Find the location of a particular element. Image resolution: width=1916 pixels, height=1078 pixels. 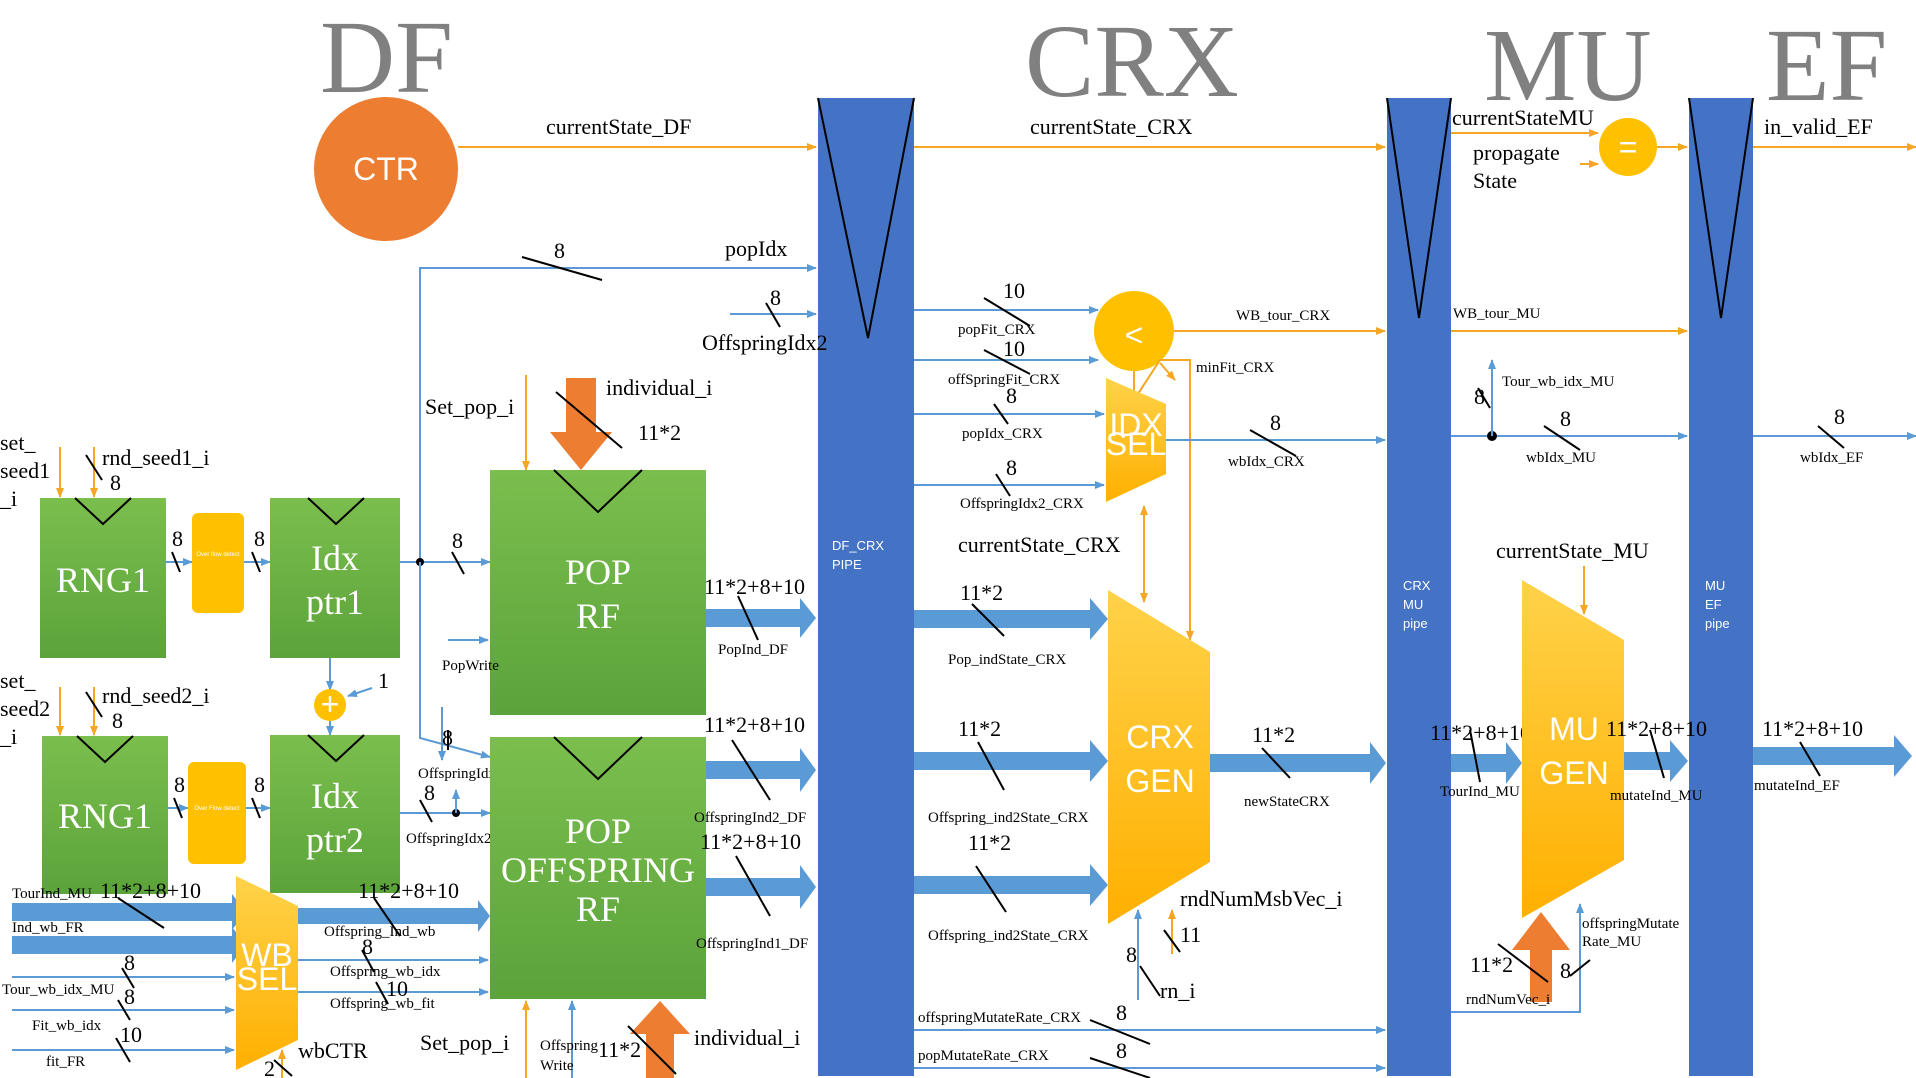

sig-set-pop-i-2: Set_pop_i is located at coordinates (464, 1042).